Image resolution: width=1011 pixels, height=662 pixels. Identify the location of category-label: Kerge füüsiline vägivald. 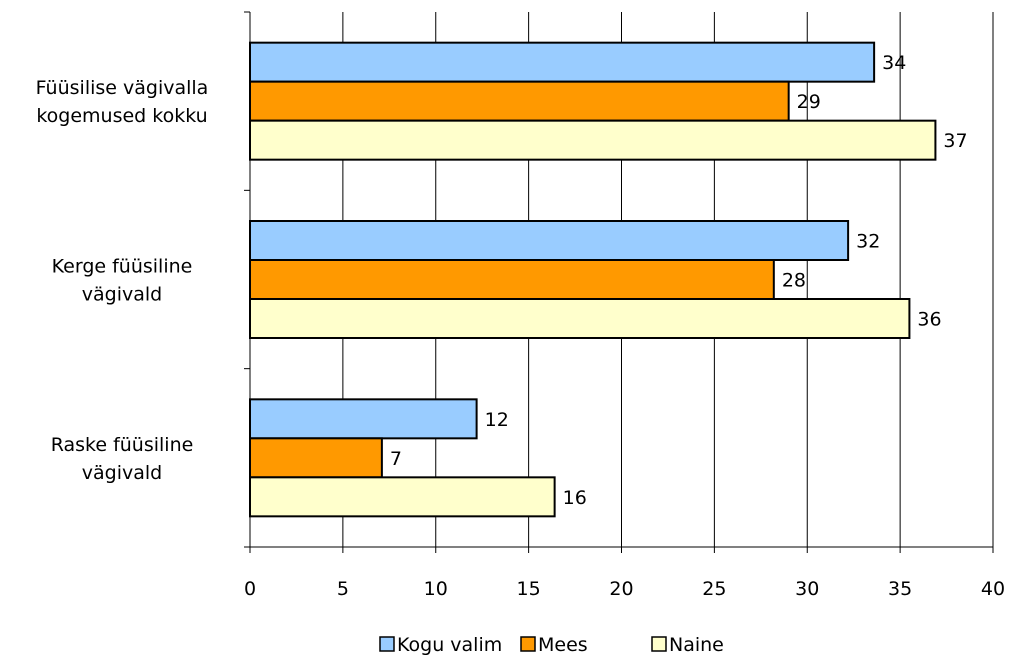
(122, 281).